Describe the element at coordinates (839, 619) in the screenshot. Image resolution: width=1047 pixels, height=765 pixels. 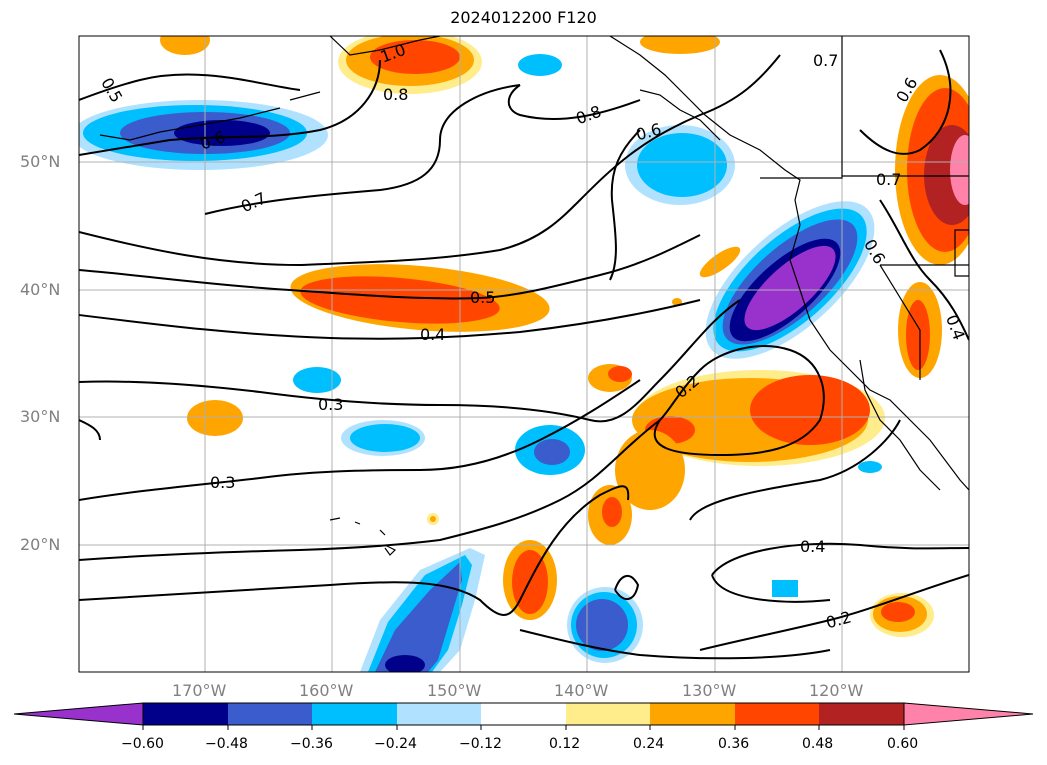
I see `contour-label: 0.2` at that location.